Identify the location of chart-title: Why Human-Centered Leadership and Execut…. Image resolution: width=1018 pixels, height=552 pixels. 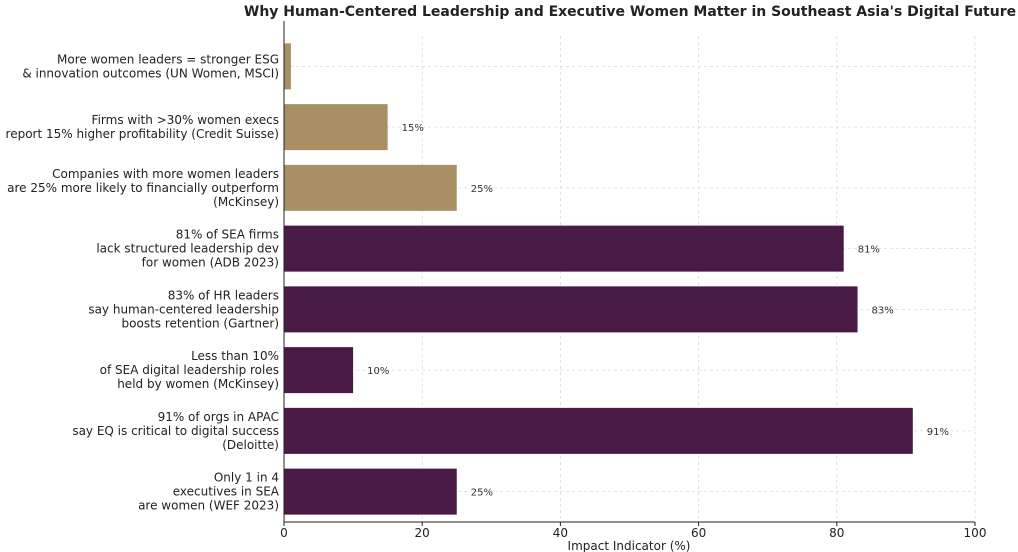
(630, 12).